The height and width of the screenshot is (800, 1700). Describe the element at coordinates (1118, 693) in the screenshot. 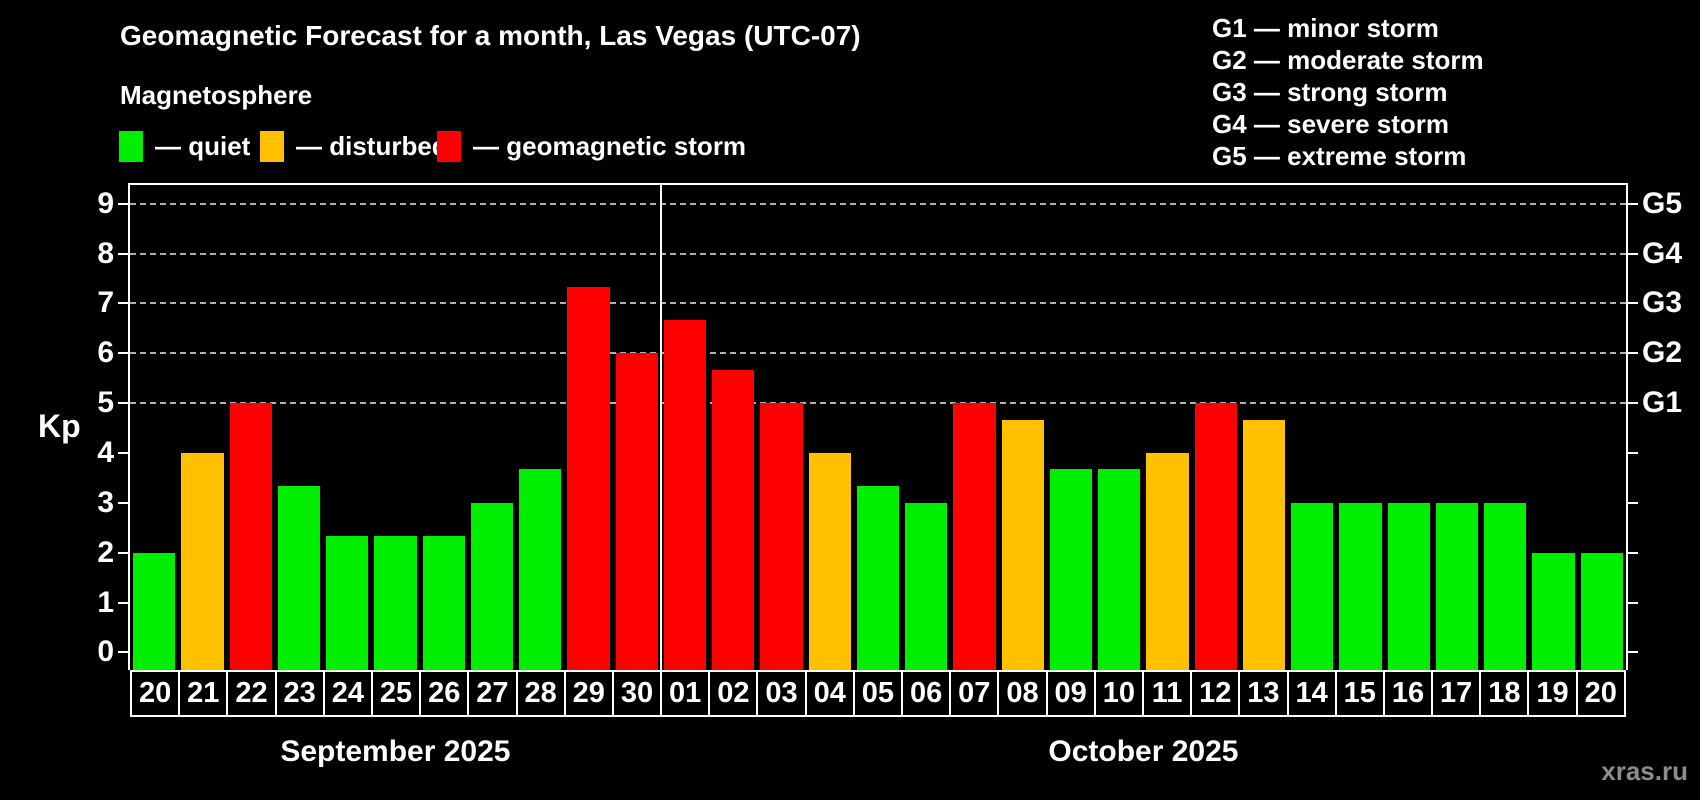

I see `day-label-10-m1: 10` at that location.